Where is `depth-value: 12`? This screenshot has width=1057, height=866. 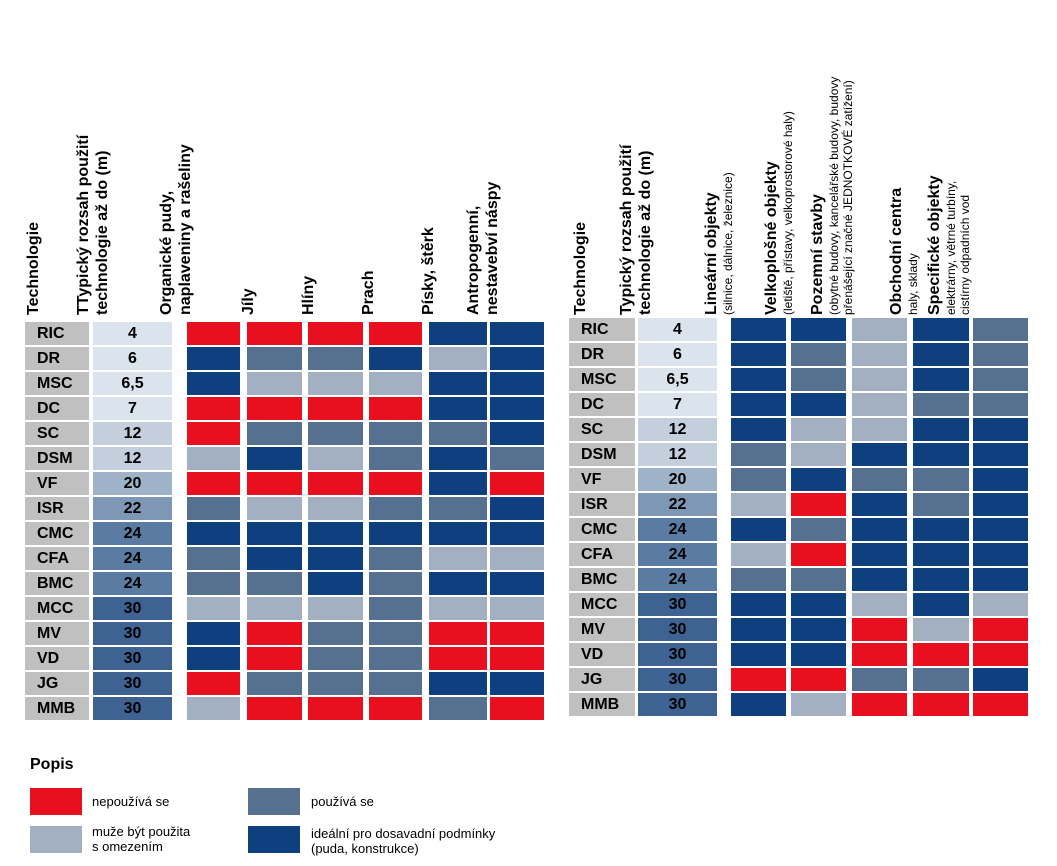
depth-value: 12 is located at coordinates (677, 454).